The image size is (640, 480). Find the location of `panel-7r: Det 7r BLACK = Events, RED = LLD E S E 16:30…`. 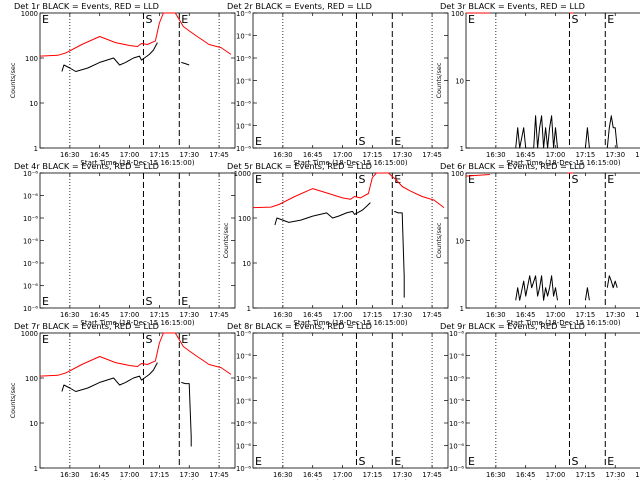

panel-7r: Det 7r BLACK = Events, RED = LLD E S E 16:30… is located at coordinates (122, 400).